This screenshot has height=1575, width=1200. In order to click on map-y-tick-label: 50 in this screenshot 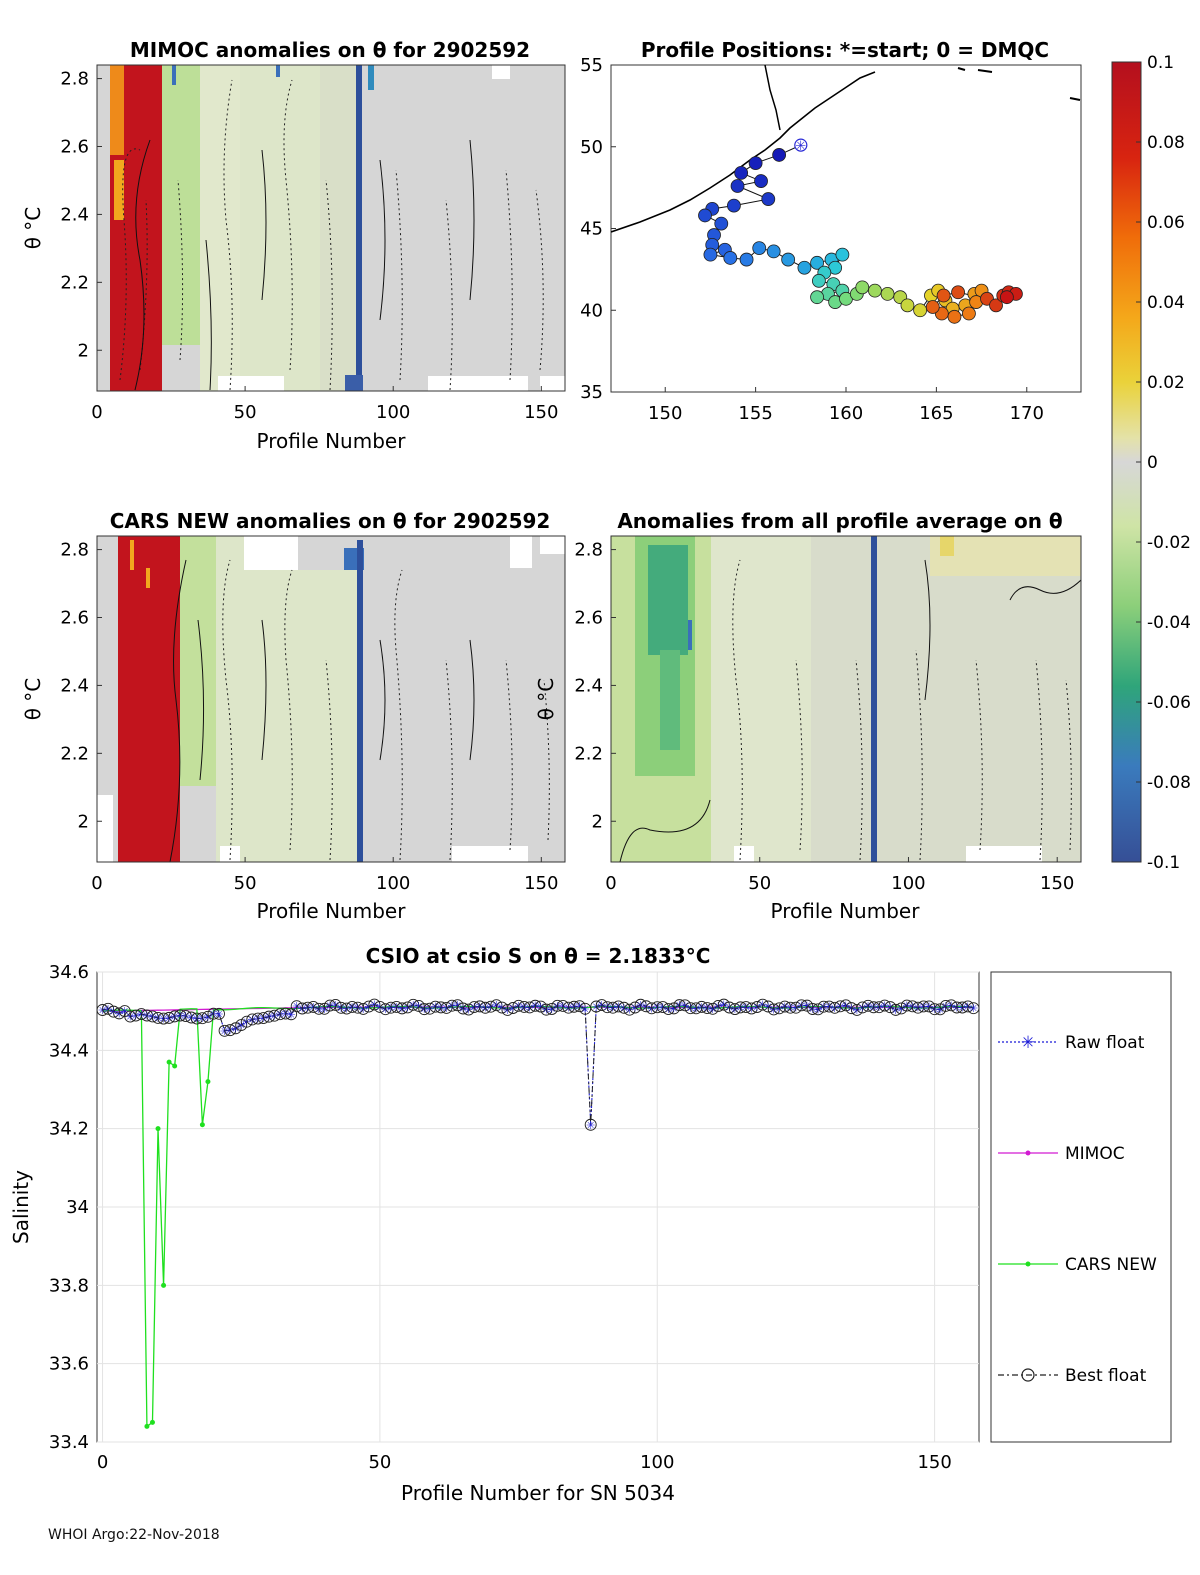, I will do `click(591, 147)`.